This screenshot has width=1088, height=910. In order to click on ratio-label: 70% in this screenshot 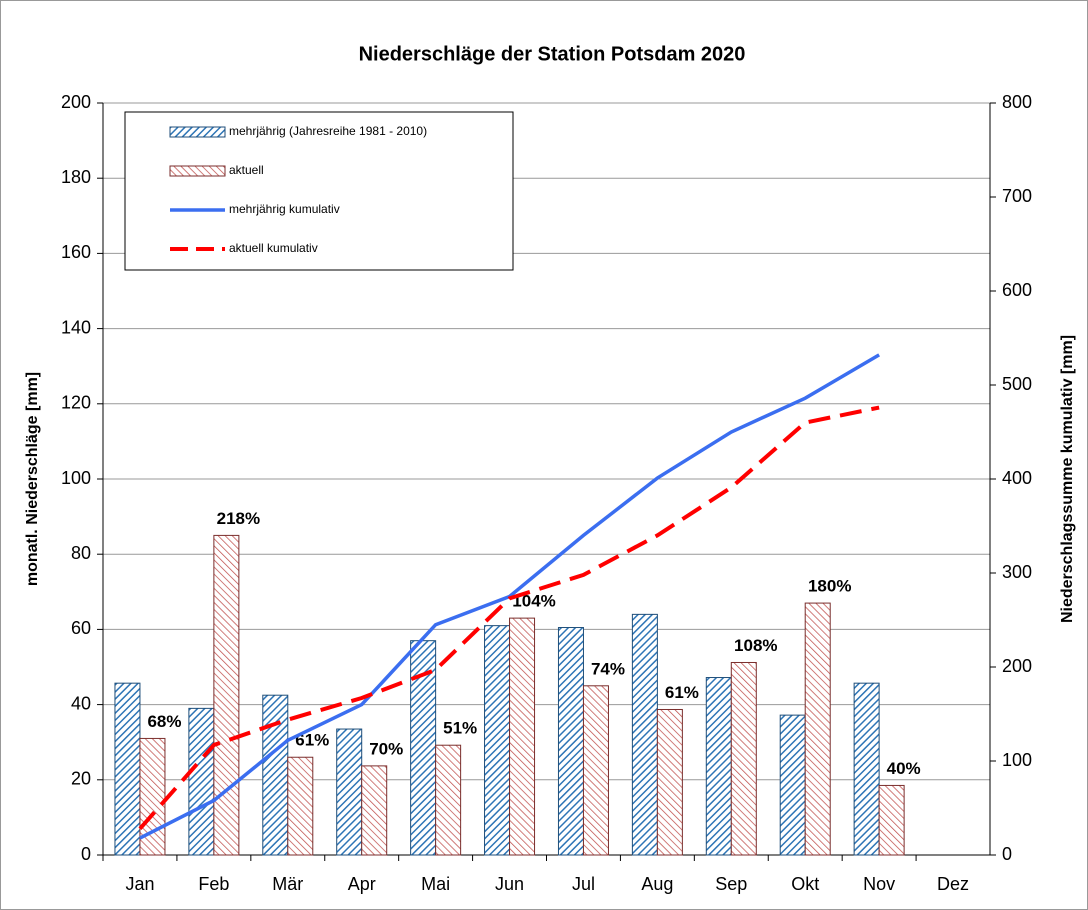, I will do `click(386, 748)`.